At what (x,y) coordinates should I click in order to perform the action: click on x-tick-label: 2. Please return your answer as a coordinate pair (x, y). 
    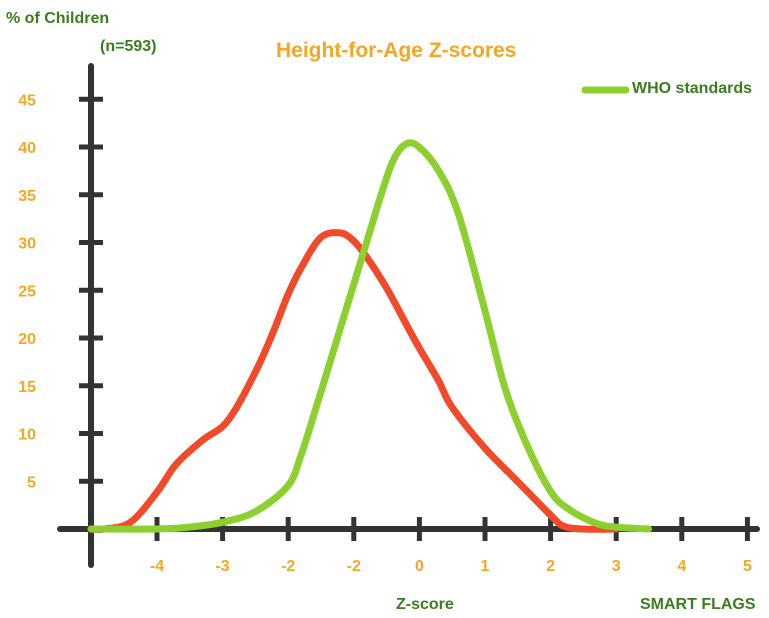
    Looking at the image, I should click on (550, 566).